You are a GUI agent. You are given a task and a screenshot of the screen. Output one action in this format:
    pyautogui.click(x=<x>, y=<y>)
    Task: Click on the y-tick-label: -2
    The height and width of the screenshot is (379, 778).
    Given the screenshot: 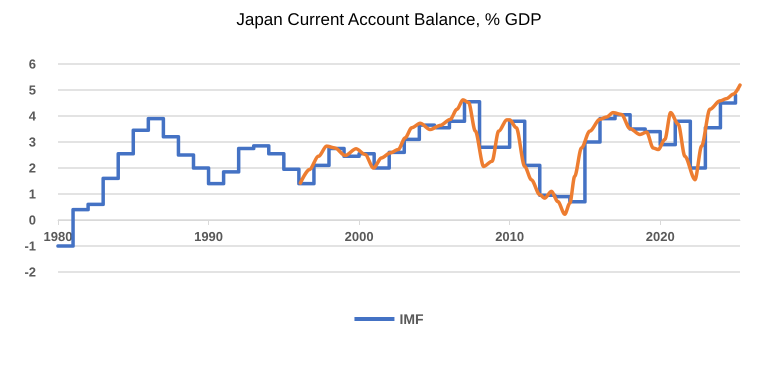 What is the action you would take?
    pyautogui.click(x=30, y=272)
    